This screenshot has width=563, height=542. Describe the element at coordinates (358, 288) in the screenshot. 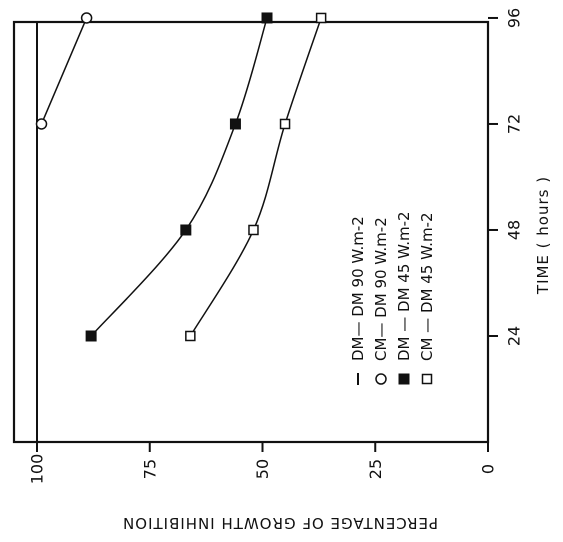

I see `legend-label-0: DM— DM 90 W.m-2` at that location.